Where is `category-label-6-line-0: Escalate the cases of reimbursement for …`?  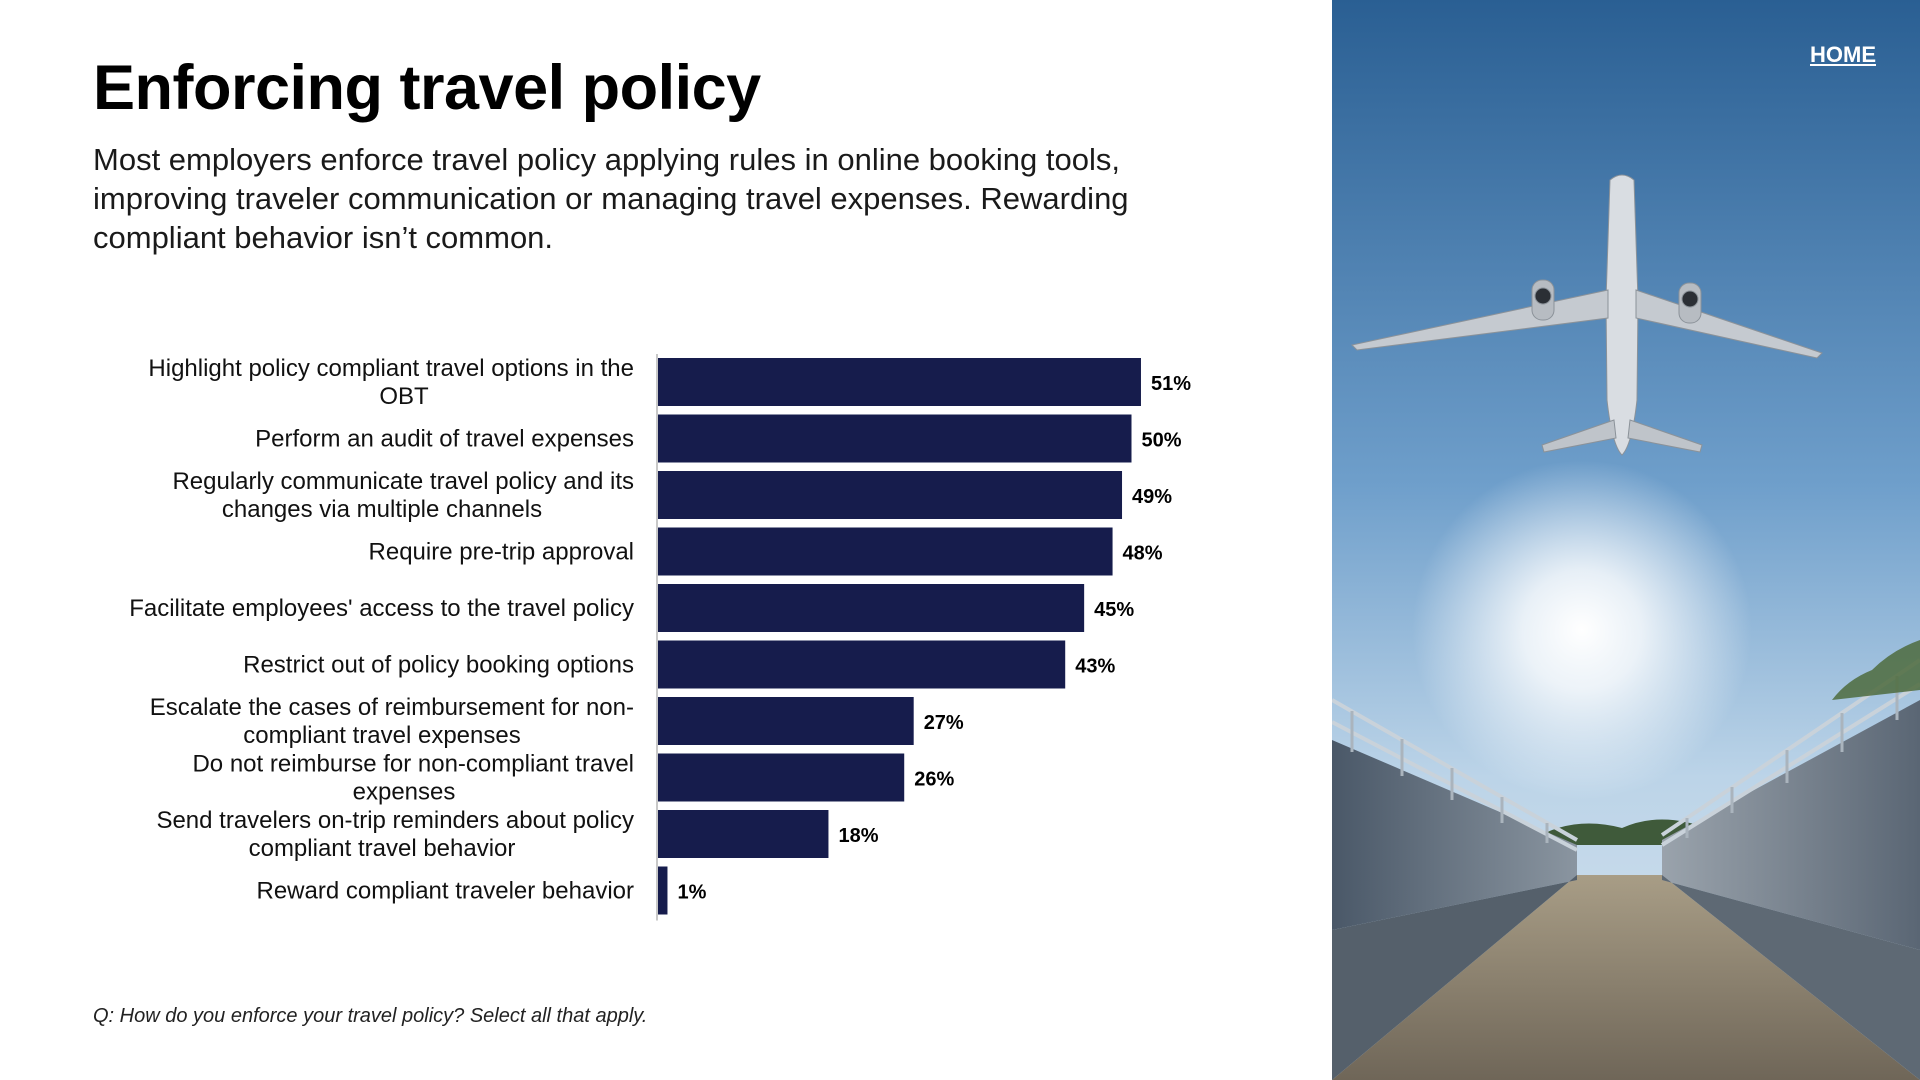 category-label-6-line-0: Escalate the cases of reimbursement for … is located at coordinates (392, 707).